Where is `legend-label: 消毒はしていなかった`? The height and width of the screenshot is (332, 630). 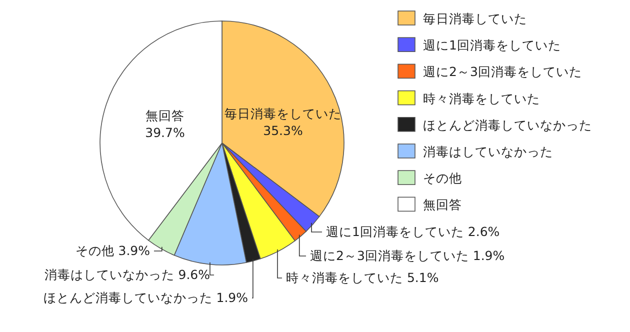 legend-label: 消毒はしていなかった is located at coordinates (488, 151).